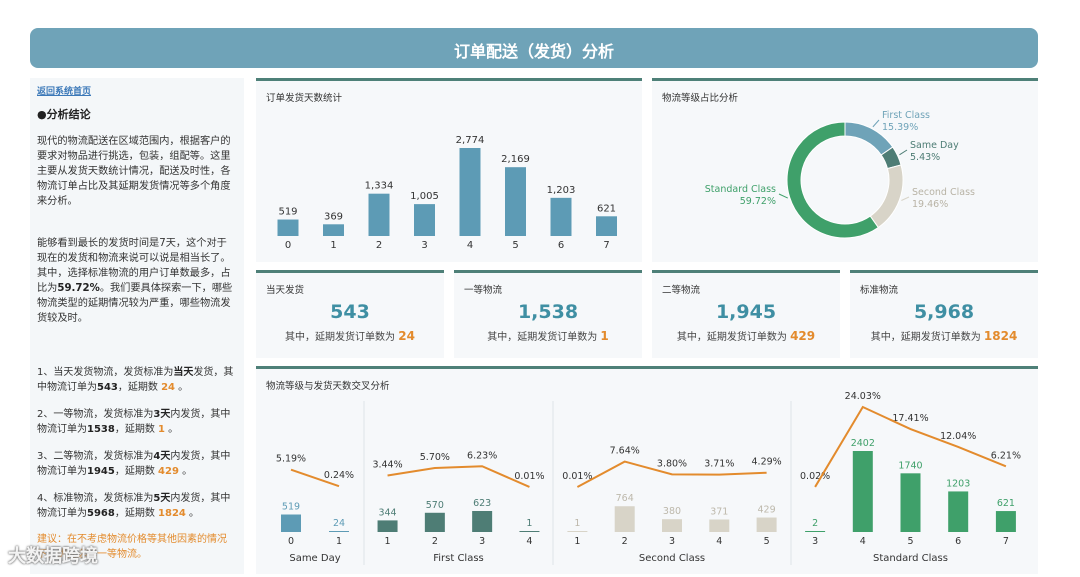  What do you see at coordinates (406, 336) in the screenshot?
I see `kpi-delay-count: 24` at bounding box center [406, 336].